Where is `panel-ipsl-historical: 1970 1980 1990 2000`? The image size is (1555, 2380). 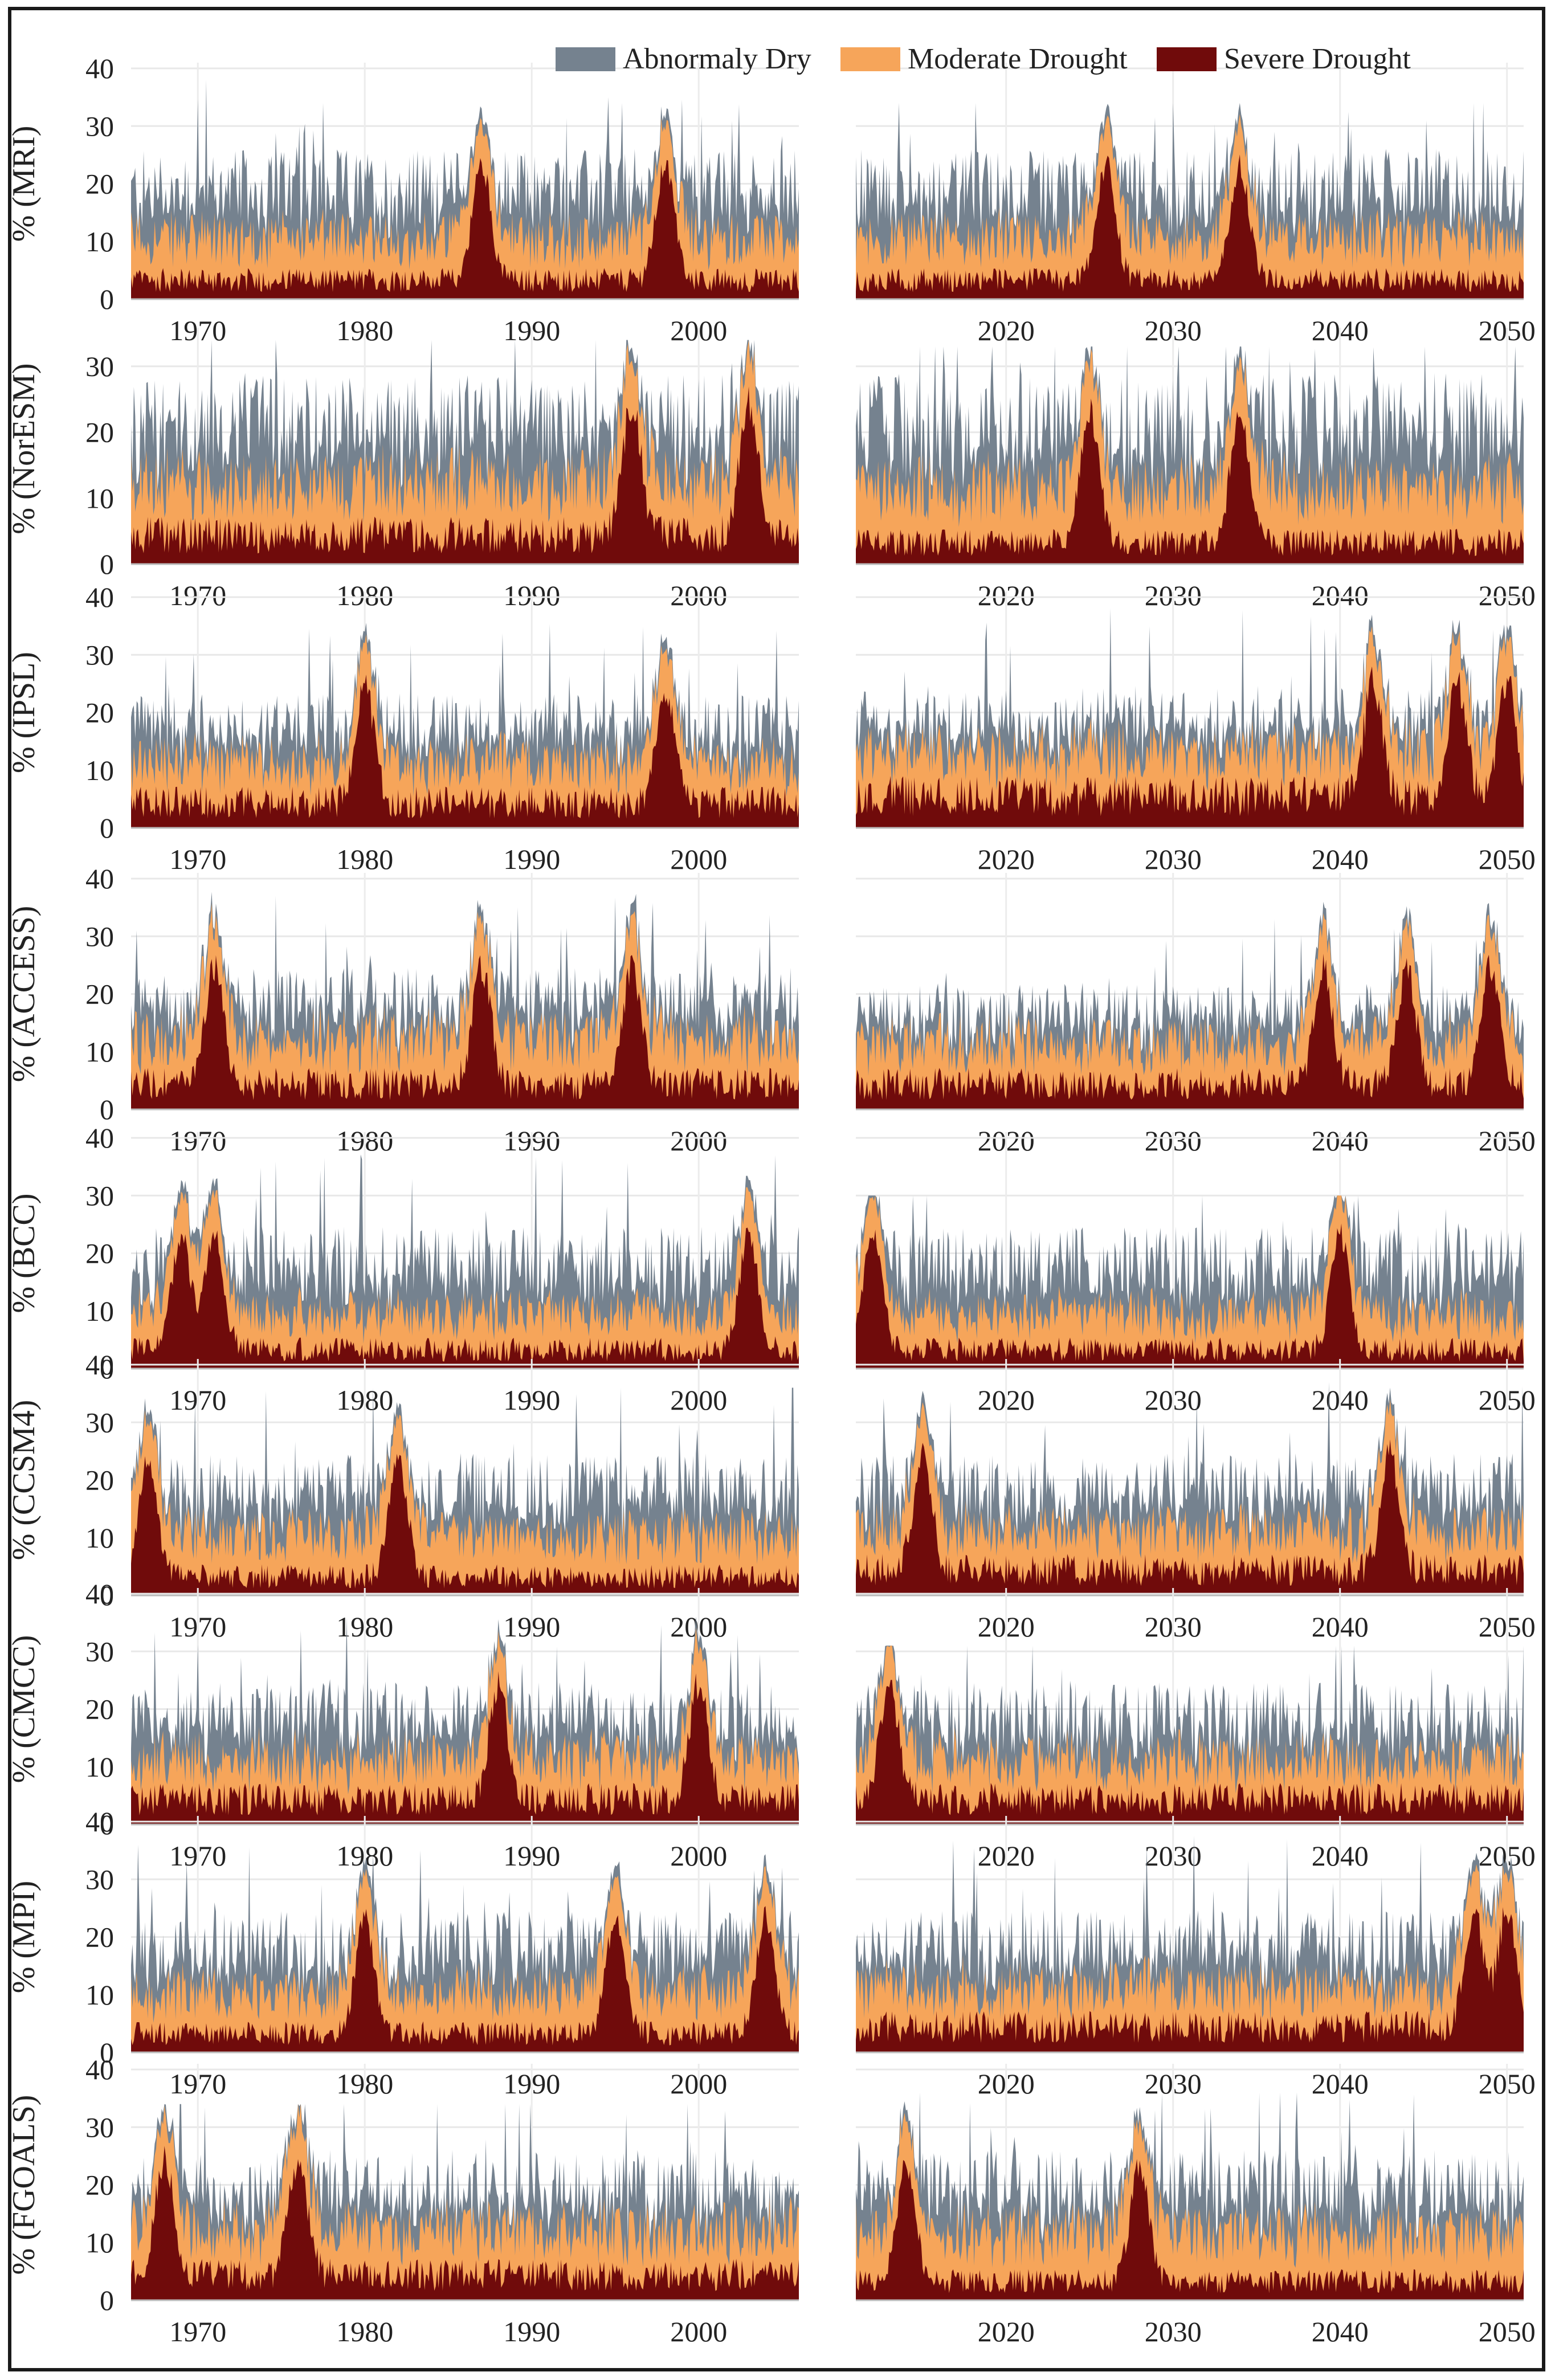 panel-ipsl-historical: 1970 1980 1990 2000 is located at coordinates (465, 733).